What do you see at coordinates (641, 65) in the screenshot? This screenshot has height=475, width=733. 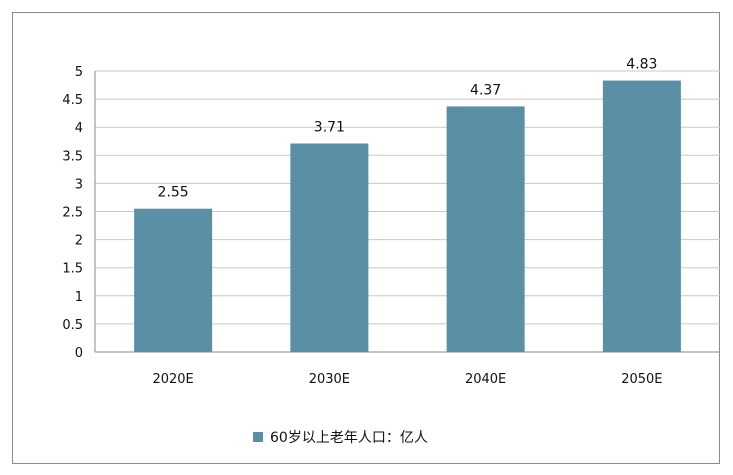 I see `data-label: 4.83` at bounding box center [641, 65].